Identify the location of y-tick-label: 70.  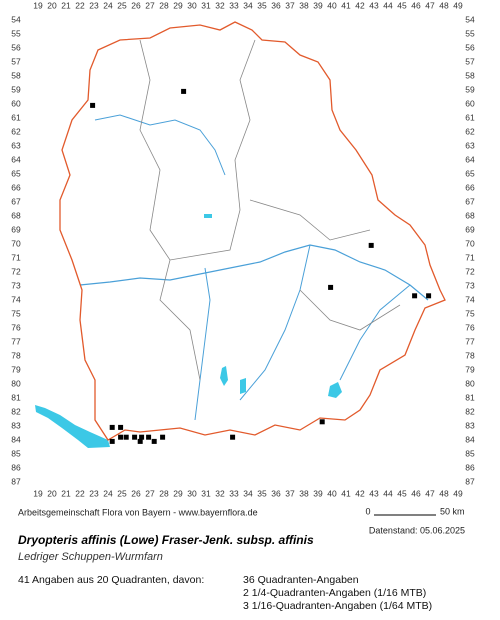
(470, 243).